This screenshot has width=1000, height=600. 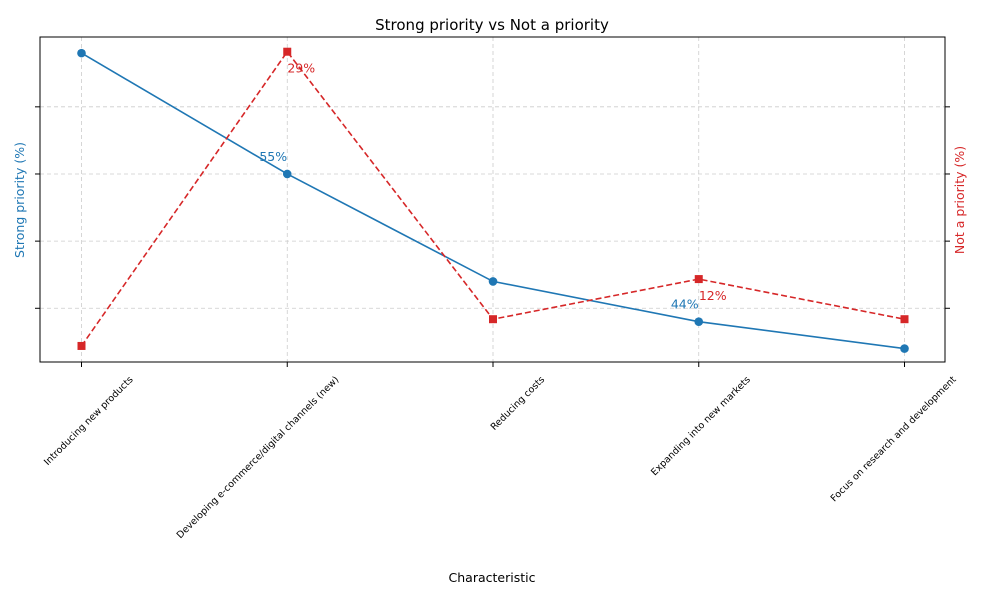 I want to click on x-axis-label: Characteristic, so click(x=492, y=577).